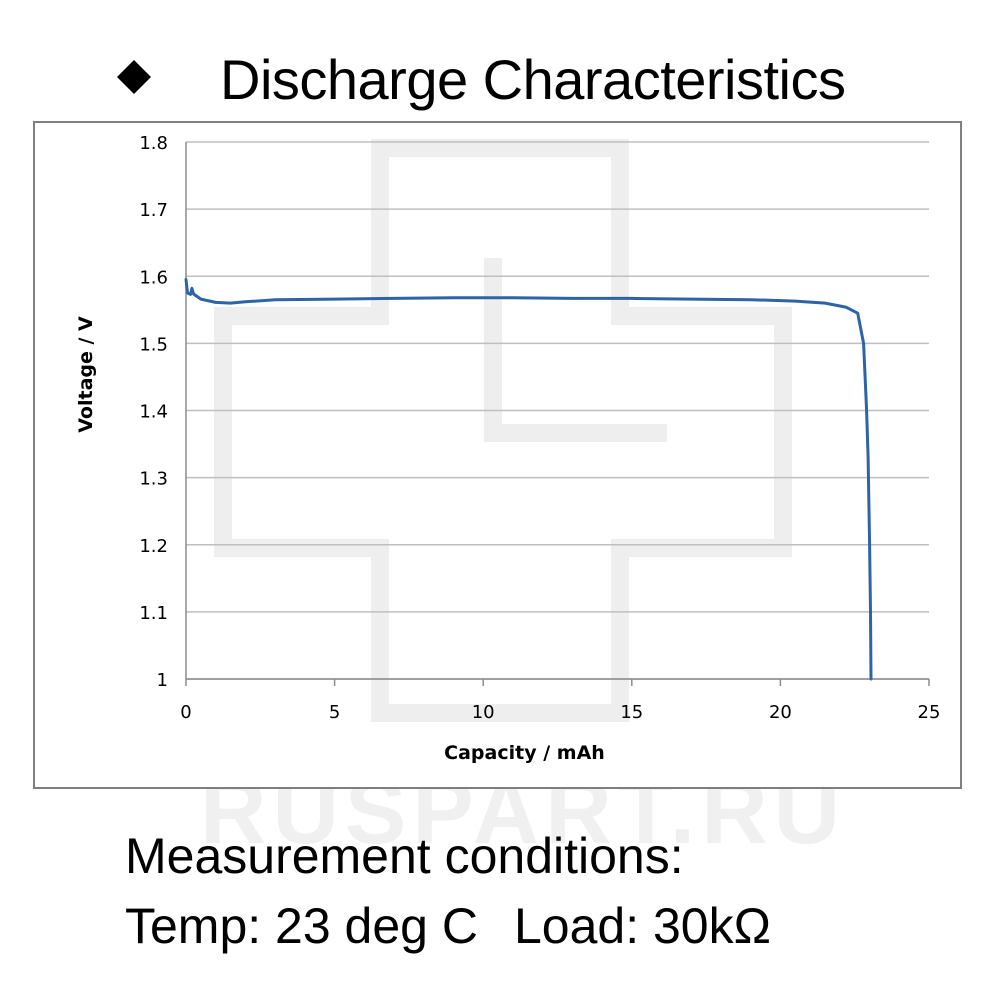 The height and width of the screenshot is (1000, 1000). Describe the element at coordinates (153, 412) in the screenshot. I see `y-tick-label: 1.4` at that location.